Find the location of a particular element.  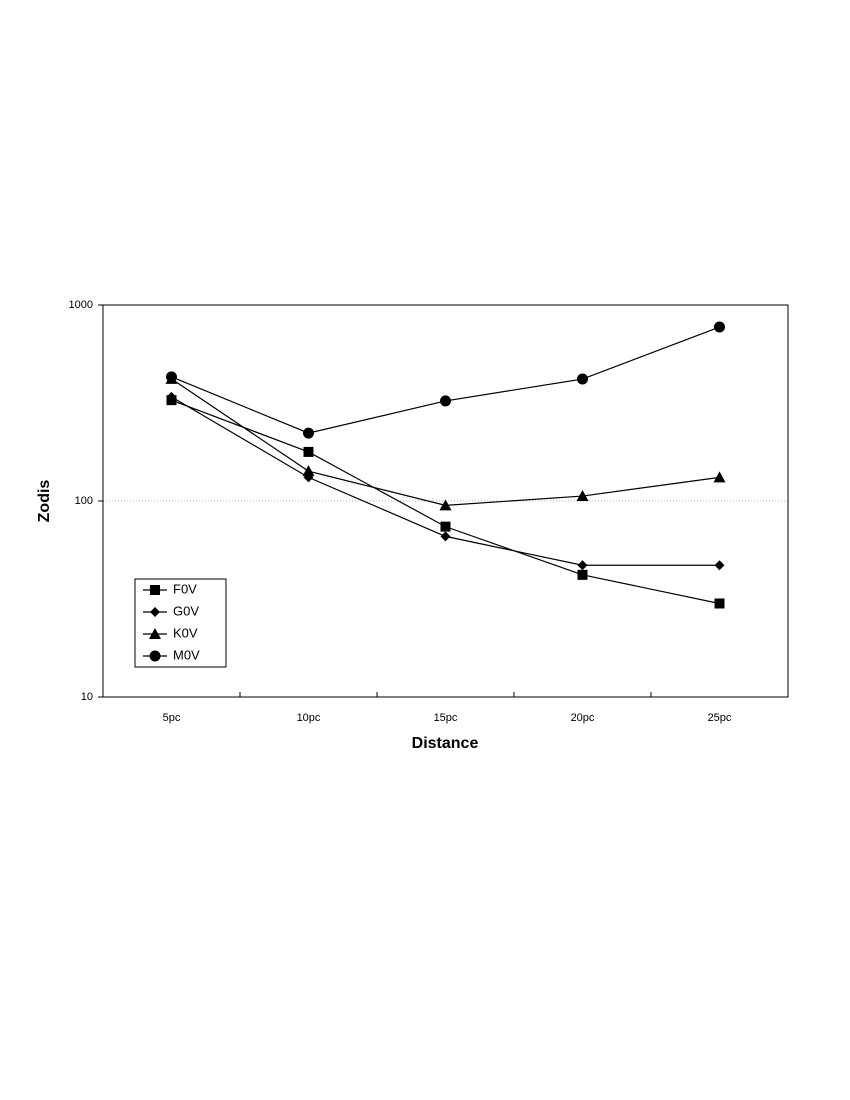

x-tick-label: 5pc is located at coordinates (172, 718).